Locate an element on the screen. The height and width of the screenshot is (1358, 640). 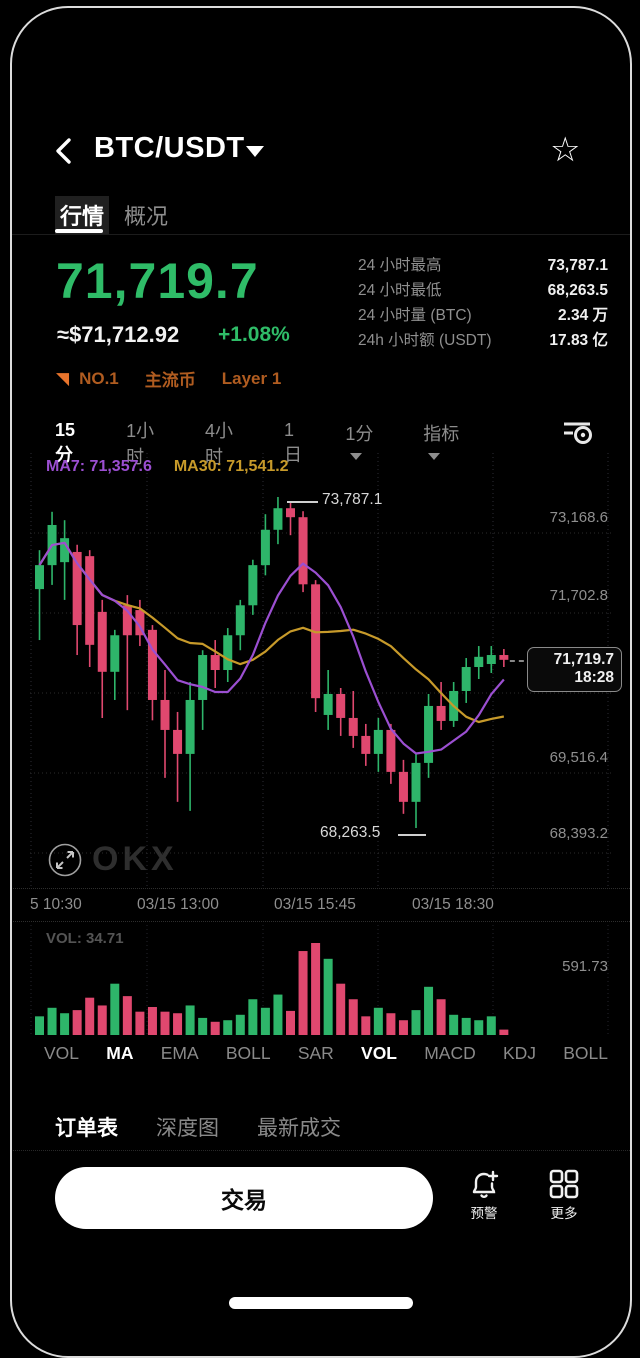
alert-label: 预警 is located at coordinates (484, 1213).